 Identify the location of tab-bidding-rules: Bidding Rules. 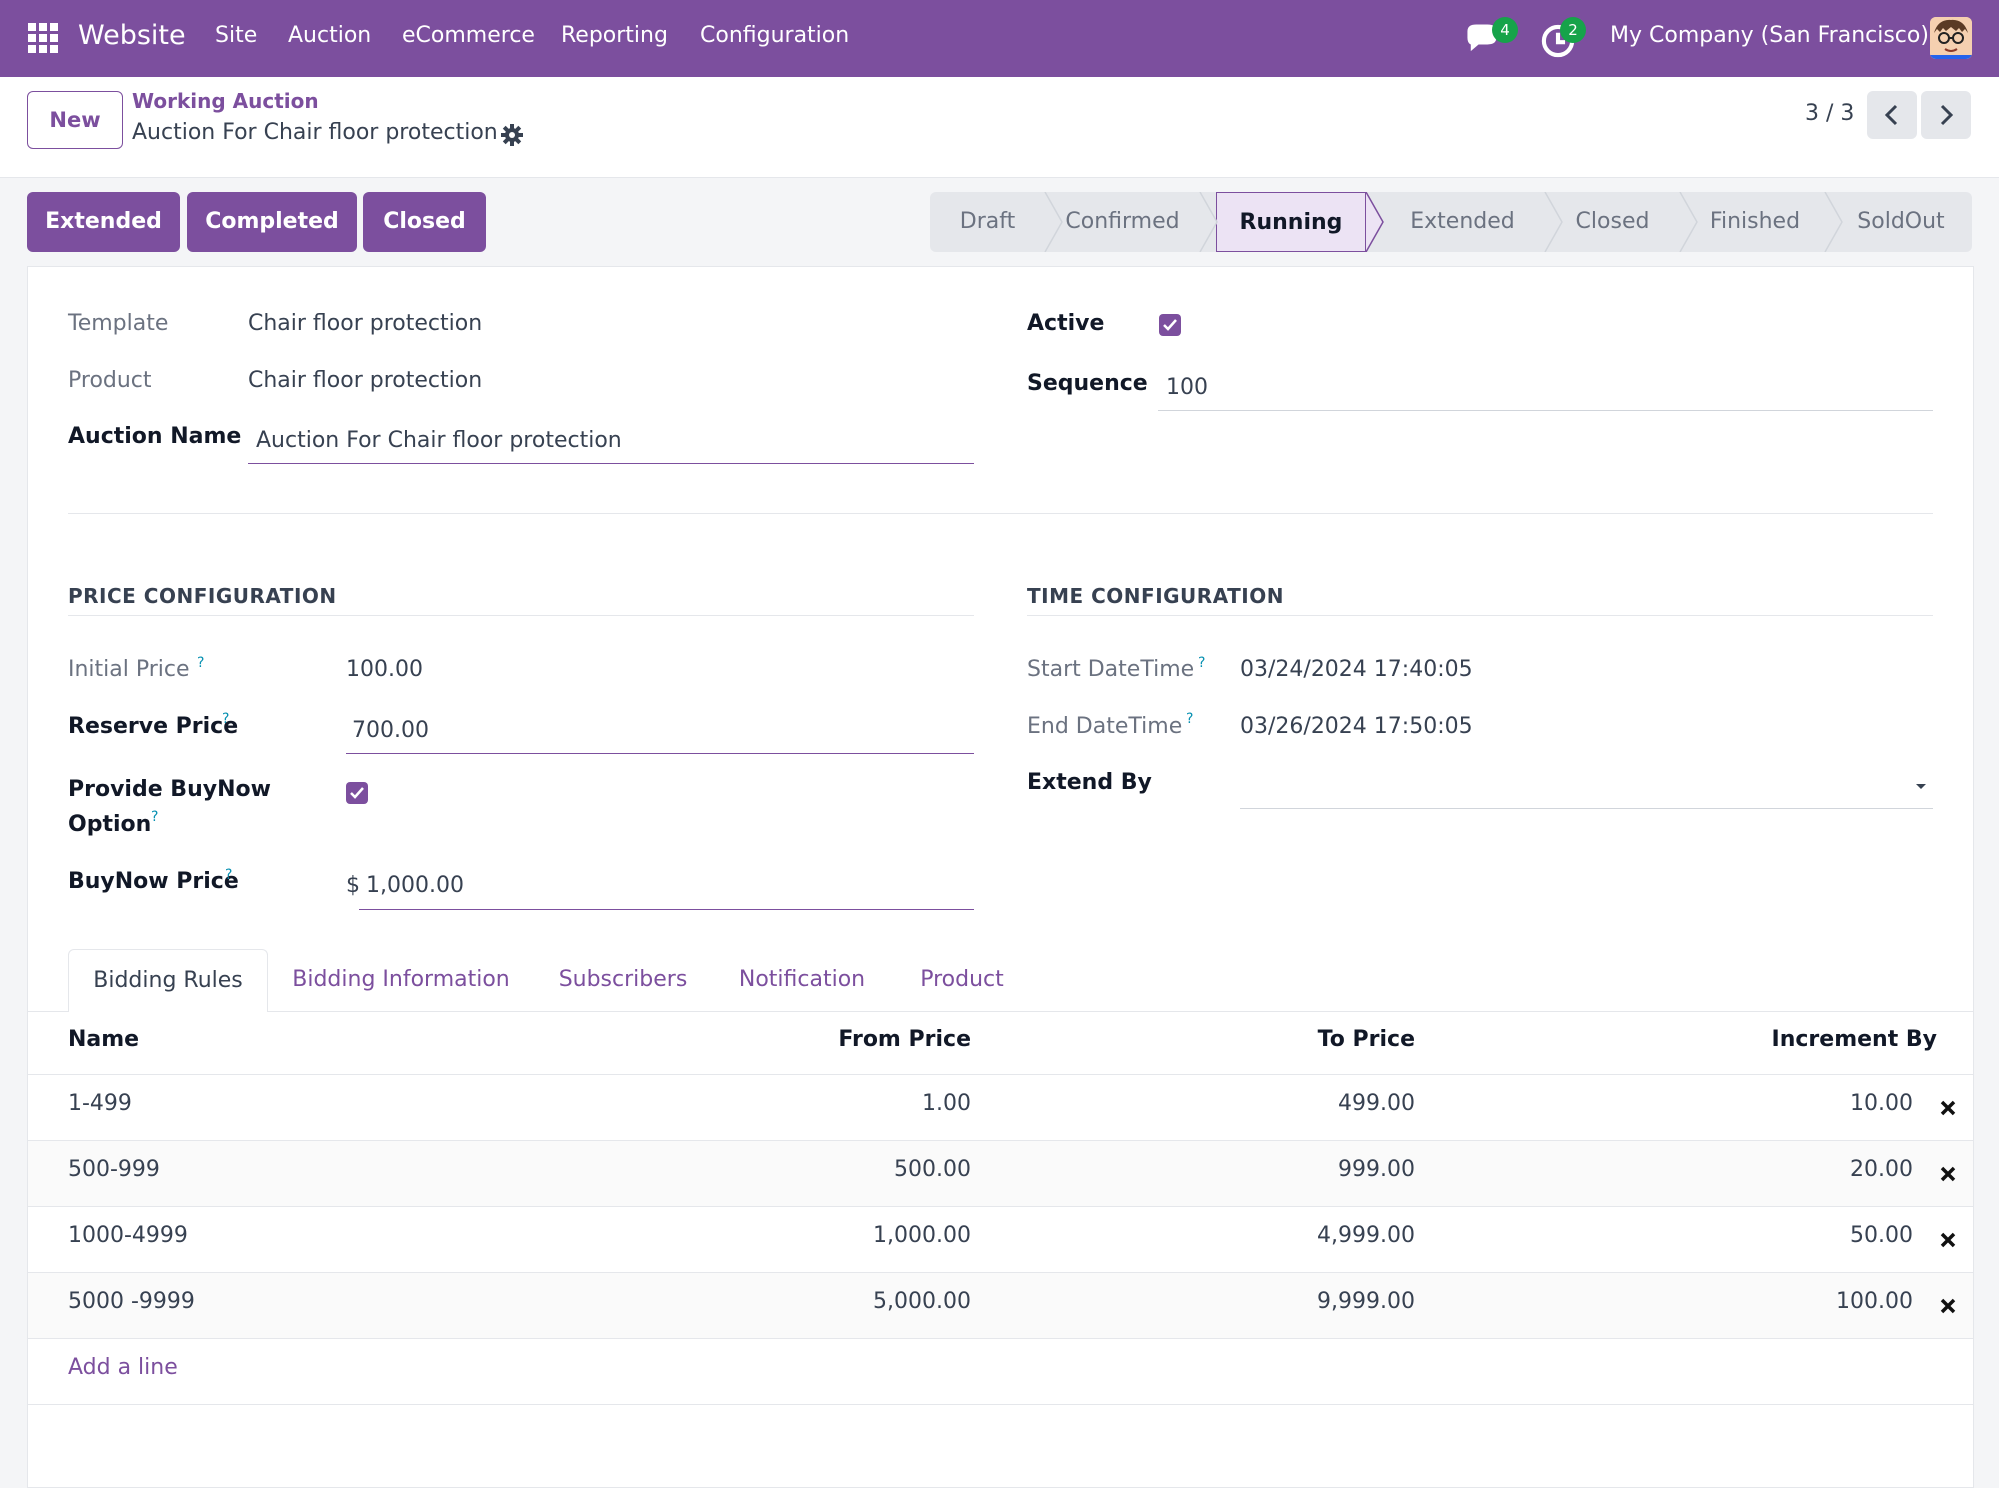
(168, 980).